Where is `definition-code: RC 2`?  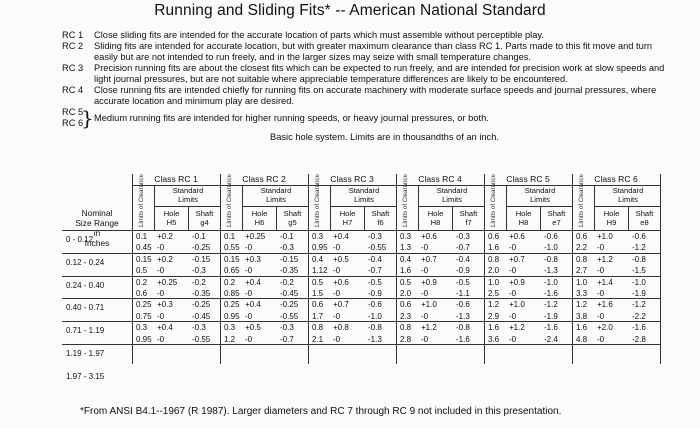 definition-code: RC 2 is located at coordinates (73, 46).